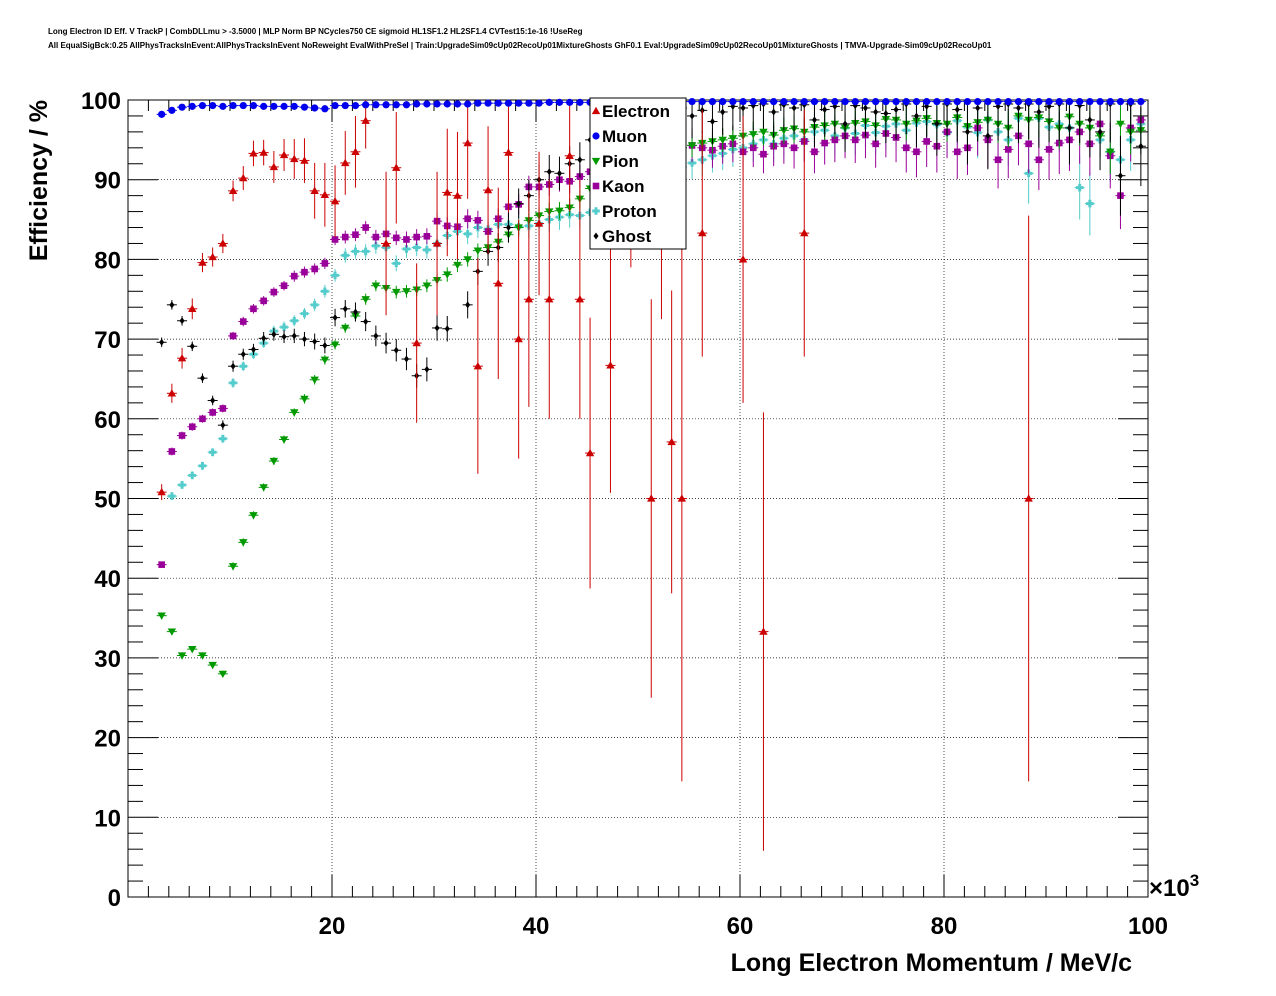  Describe the element at coordinates (107, 340) in the screenshot. I see `y-tick-label: 70` at that location.